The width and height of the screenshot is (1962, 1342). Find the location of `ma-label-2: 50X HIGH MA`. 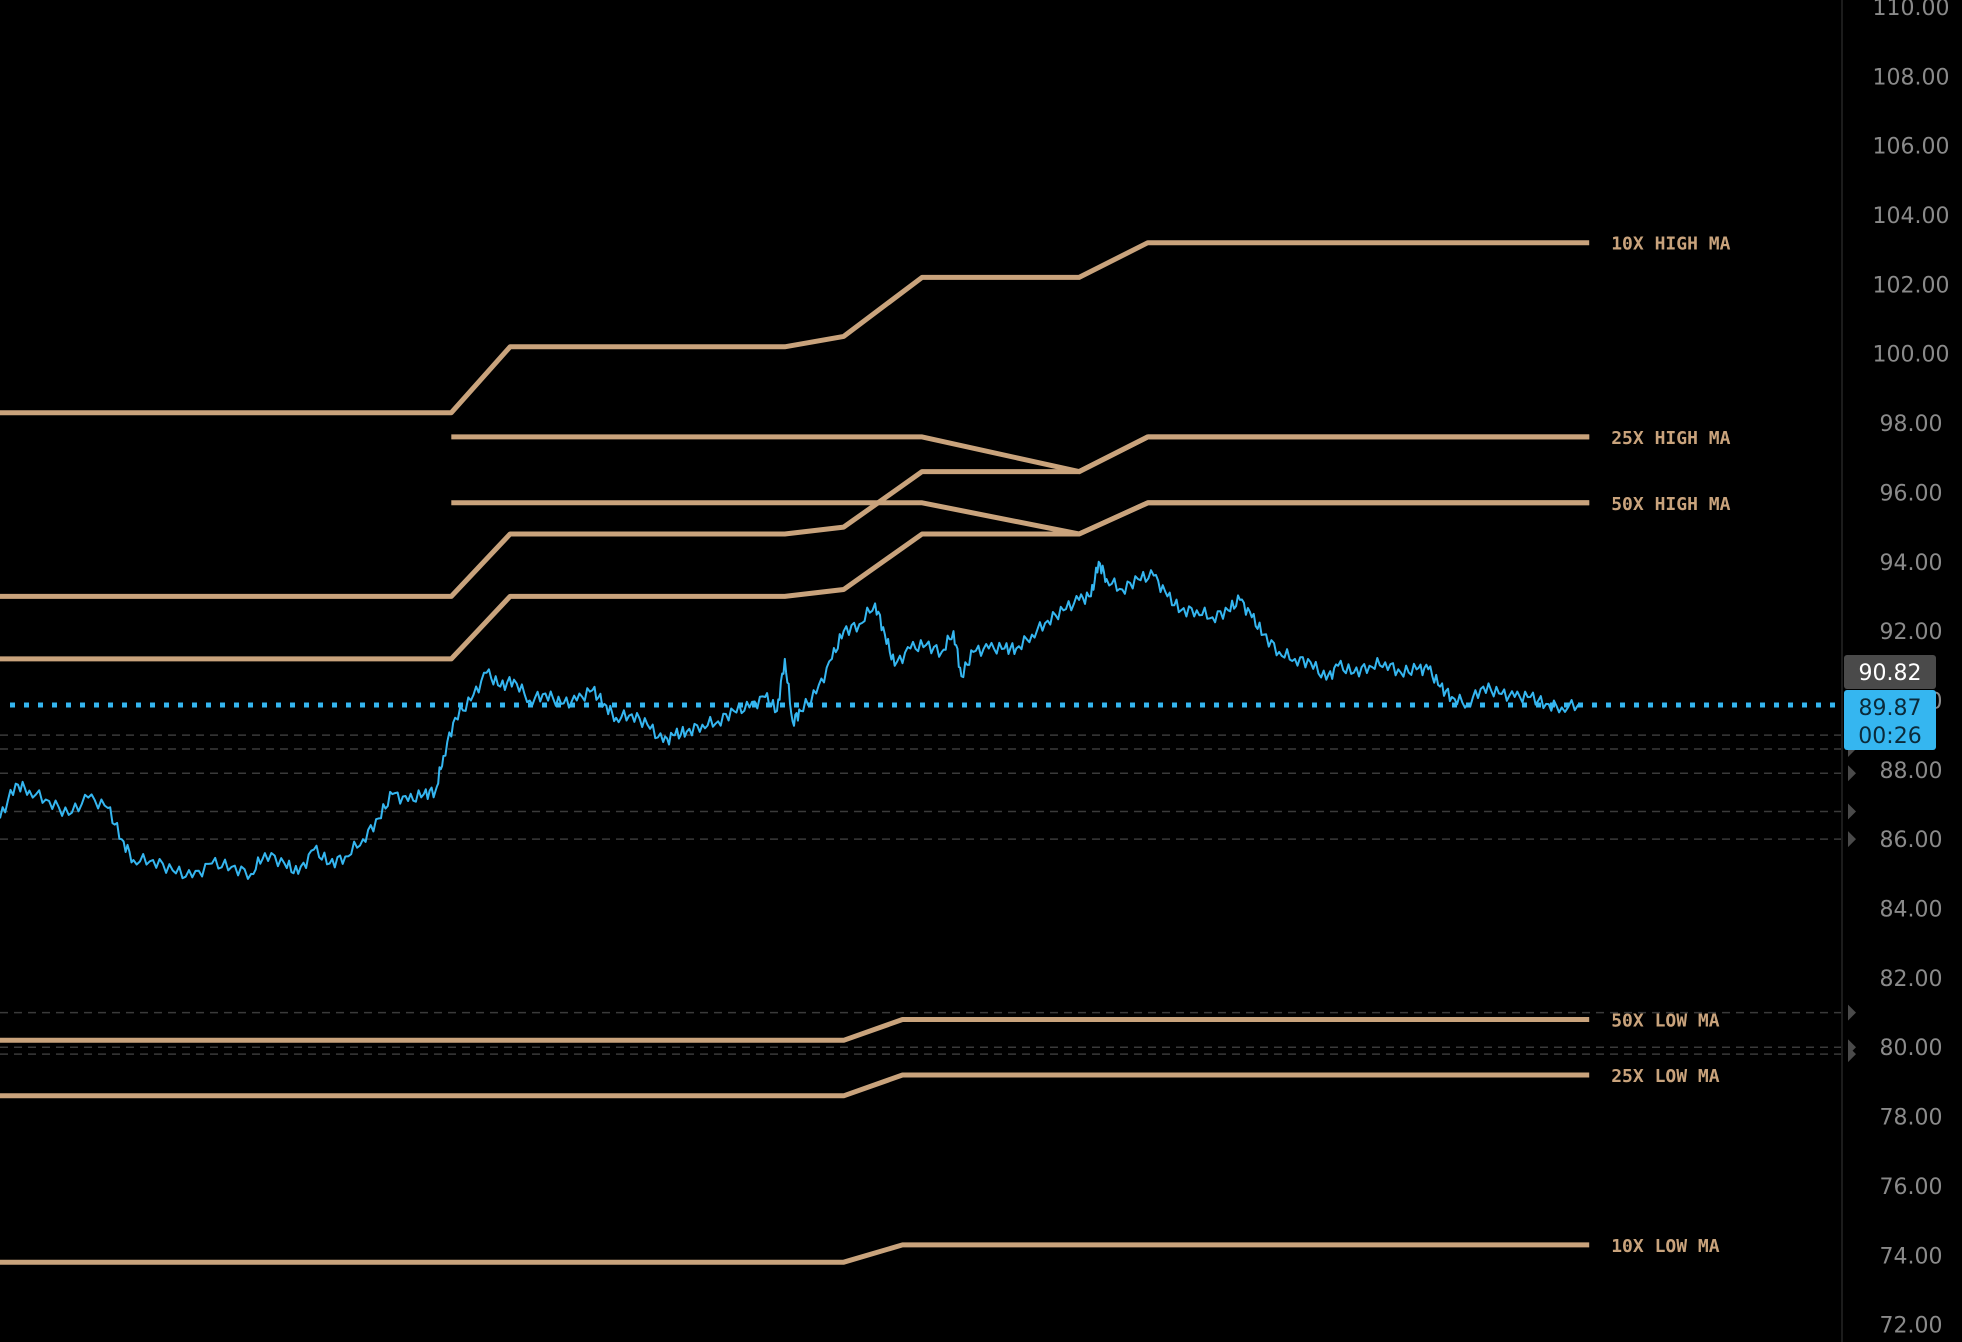

ma-label-2: 50X HIGH MA is located at coordinates (1670, 504).